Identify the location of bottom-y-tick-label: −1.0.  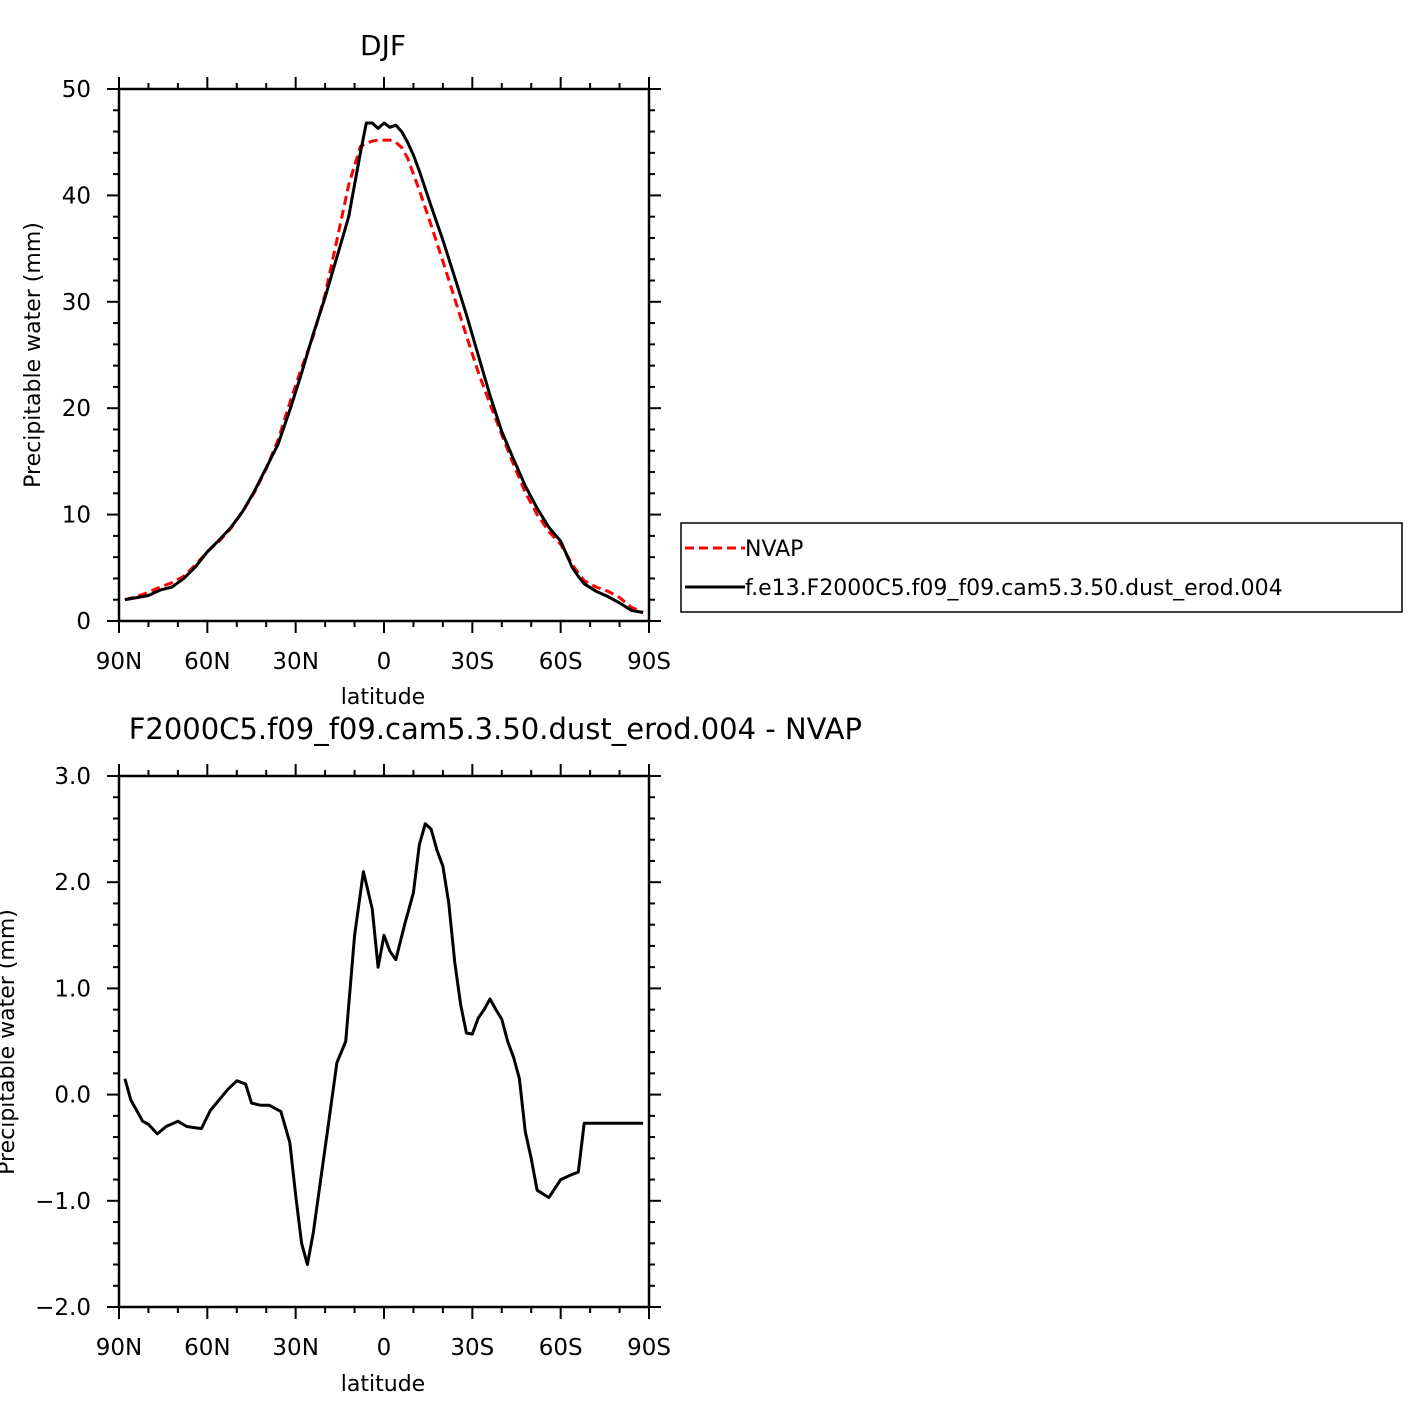
(63, 1202).